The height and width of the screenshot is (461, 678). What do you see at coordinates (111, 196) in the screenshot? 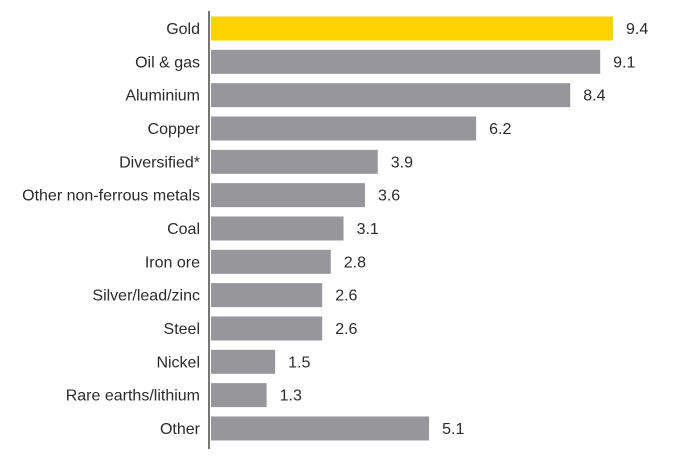
I see `category-label-other-non-ferrous-metals: Other non-ferrous metals` at bounding box center [111, 196].